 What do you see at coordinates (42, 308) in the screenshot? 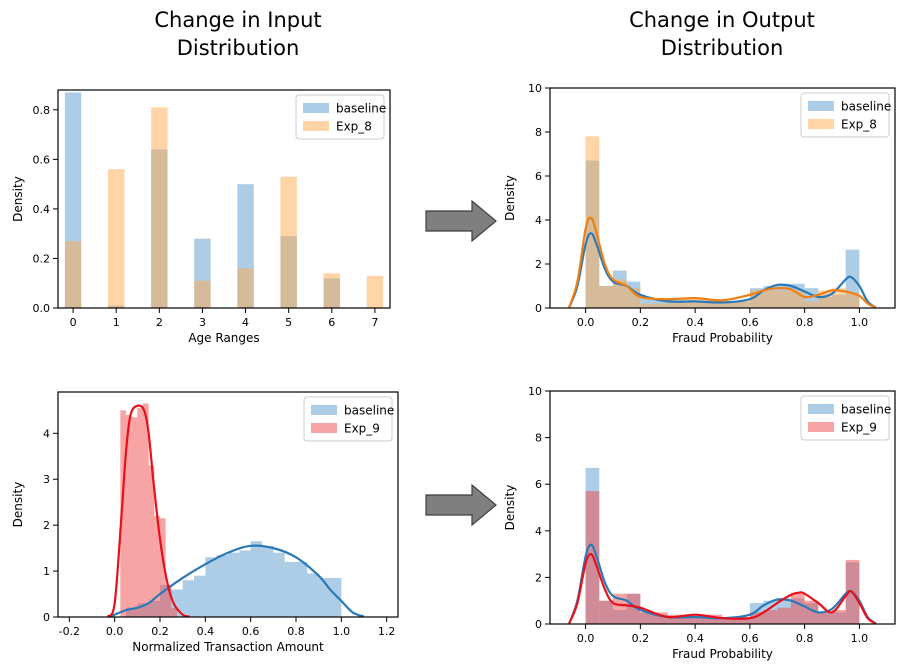
I see `y-tick-label: 0.0` at bounding box center [42, 308].